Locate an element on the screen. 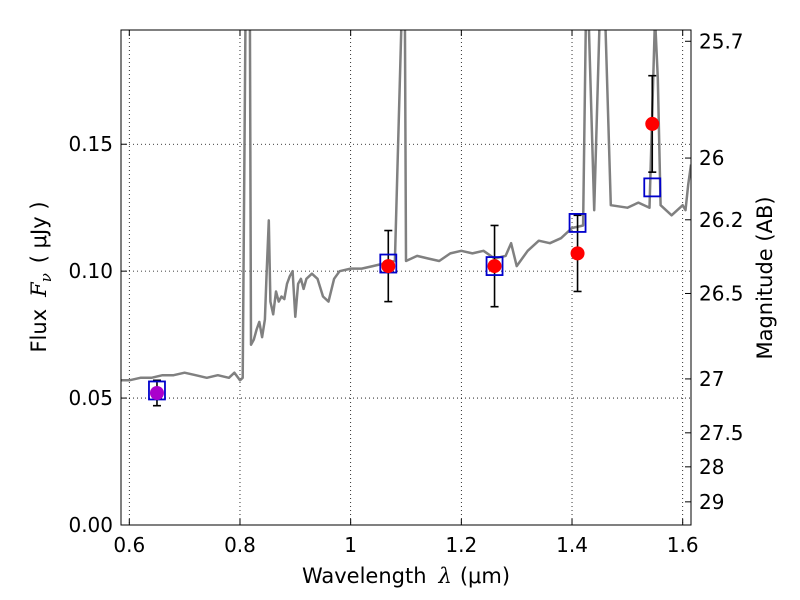  x-tick-label: 1.2 is located at coordinates (461, 545).